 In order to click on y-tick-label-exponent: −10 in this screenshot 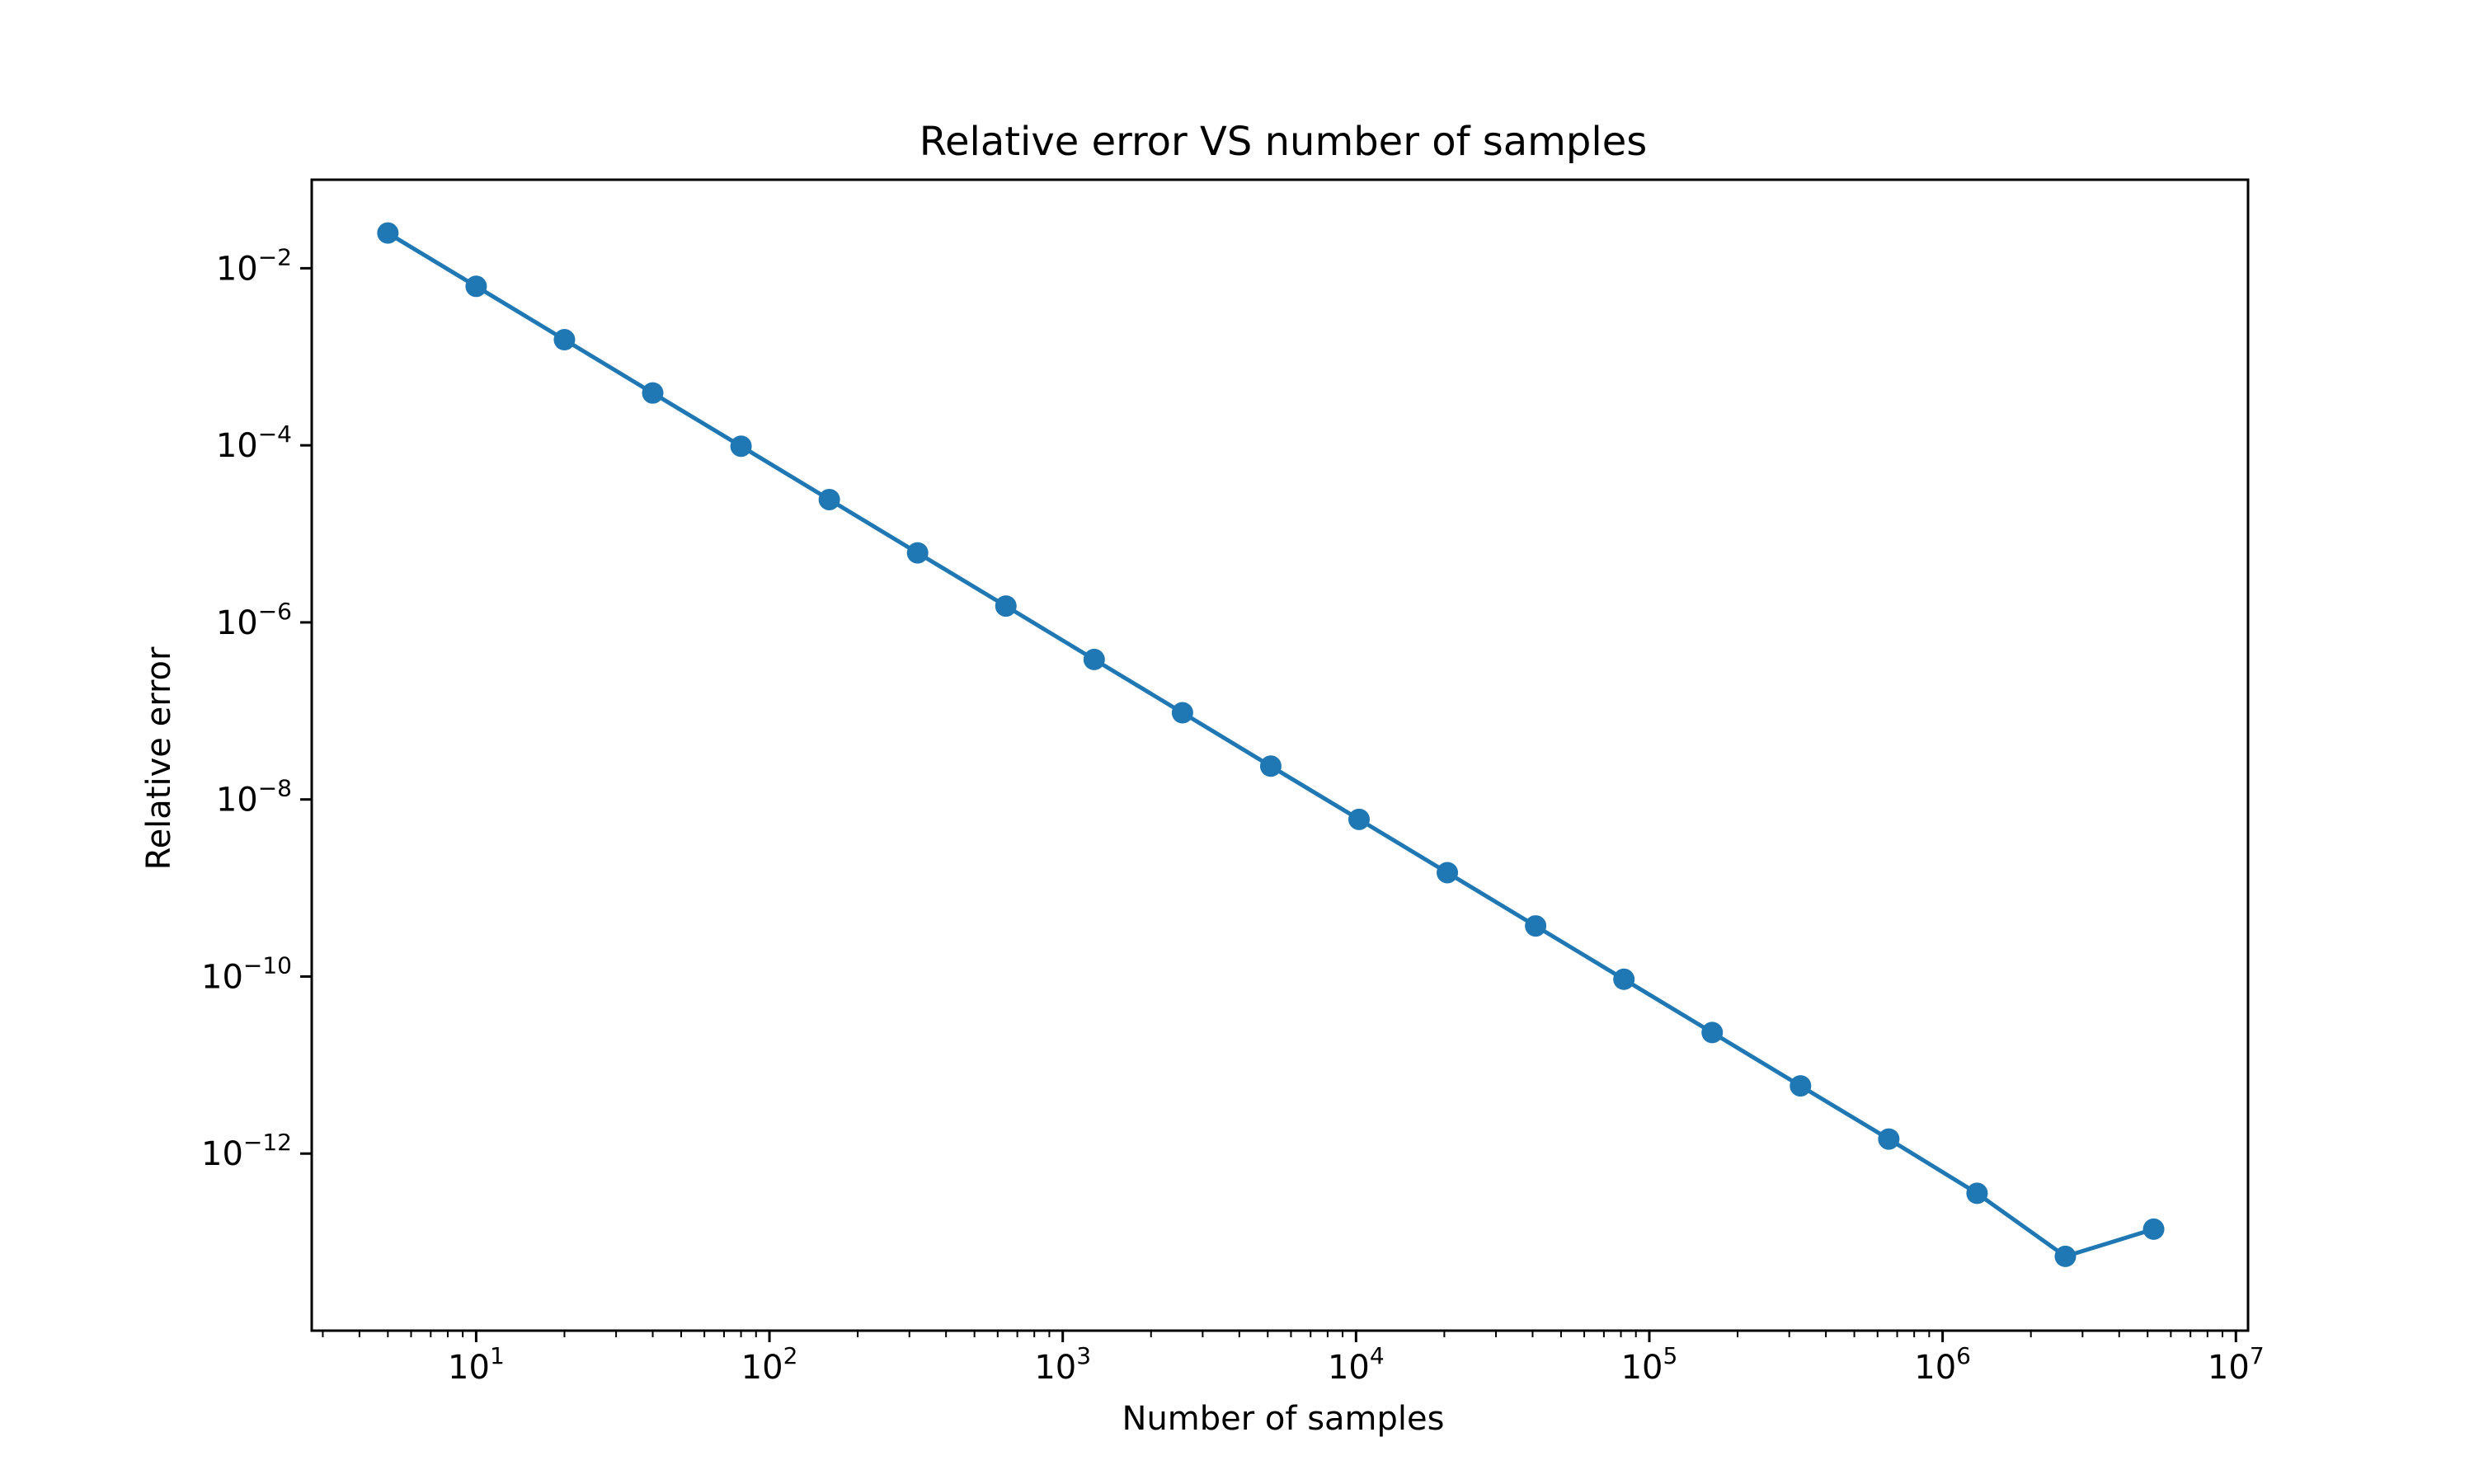, I will do `click(267, 965)`.